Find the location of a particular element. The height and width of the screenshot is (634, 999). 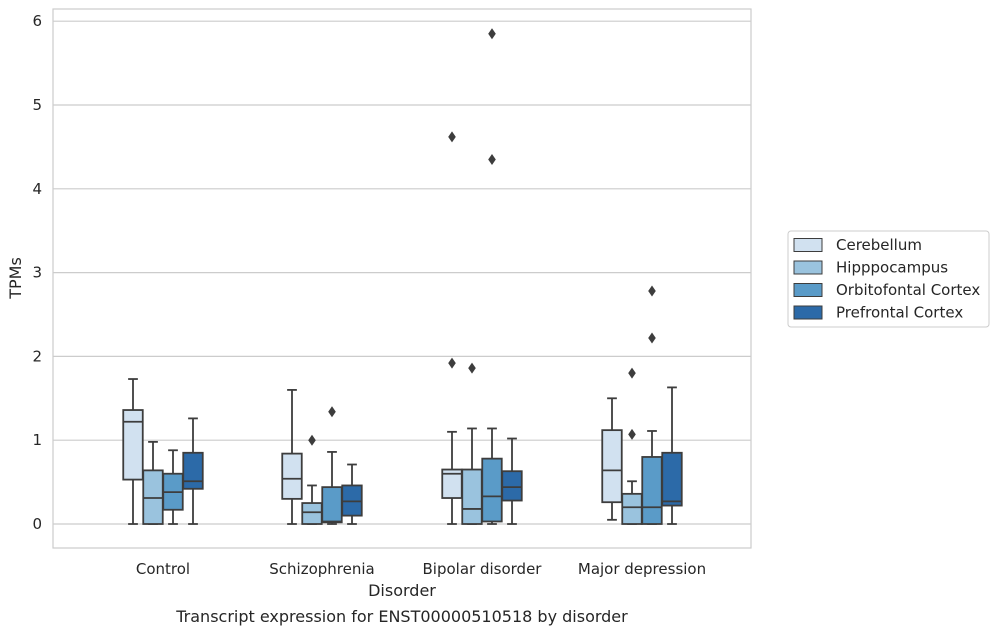

y-tick-label: 0 is located at coordinates (37, 524).